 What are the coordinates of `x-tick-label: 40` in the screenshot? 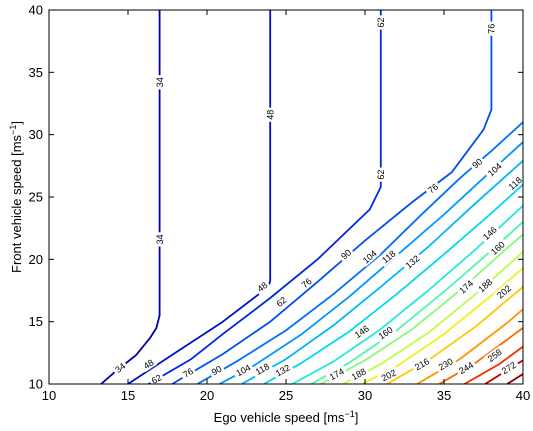 It's located at (523, 395).